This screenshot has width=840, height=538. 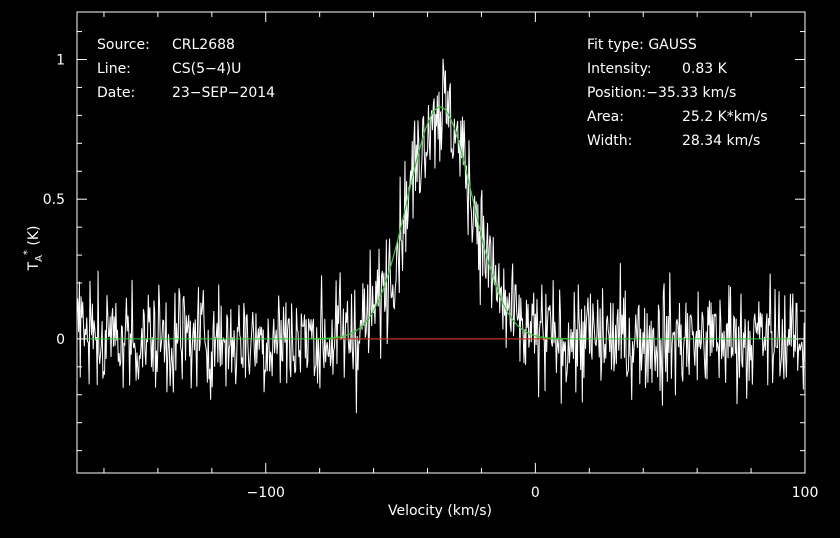 What do you see at coordinates (60, 60) in the screenshot?
I see `y-tick-label: 1` at bounding box center [60, 60].